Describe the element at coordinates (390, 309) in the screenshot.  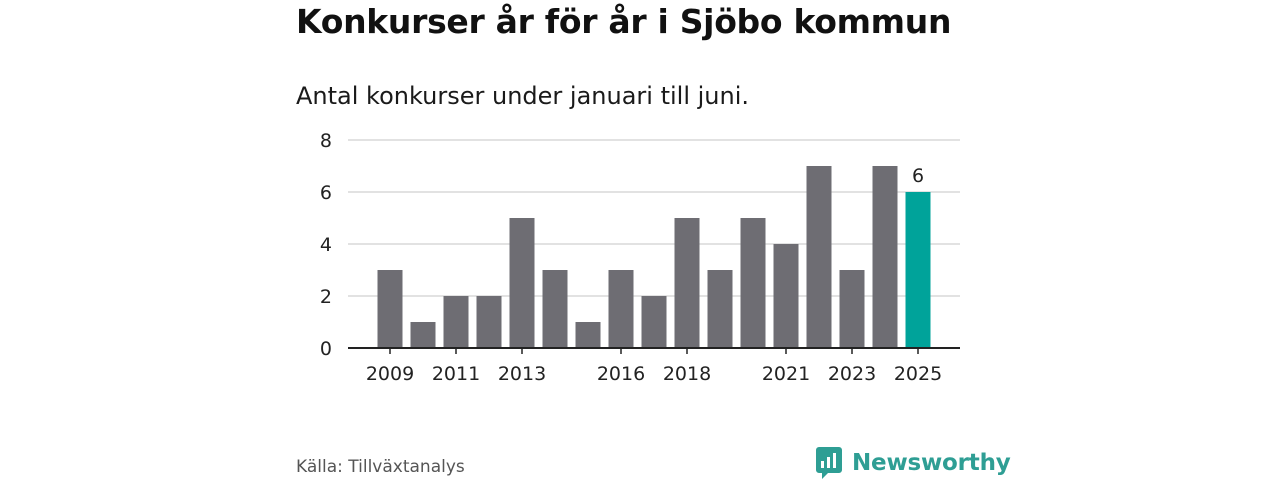
I see `bar-2009` at that location.